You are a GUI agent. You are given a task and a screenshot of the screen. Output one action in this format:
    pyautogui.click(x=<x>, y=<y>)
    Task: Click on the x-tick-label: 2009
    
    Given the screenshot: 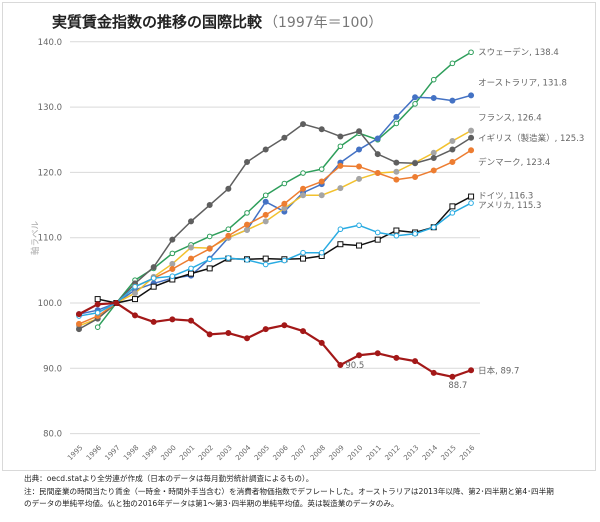 What is the action you would take?
    pyautogui.click(x=337, y=453)
    